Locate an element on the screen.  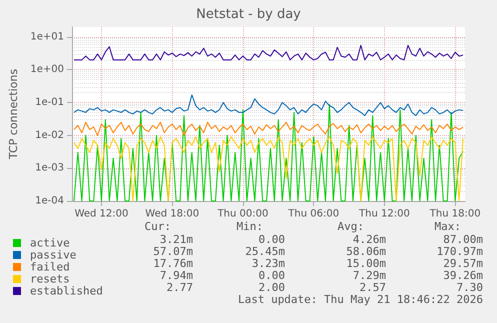
text: 17.76m is located at coordinates (173, 263).